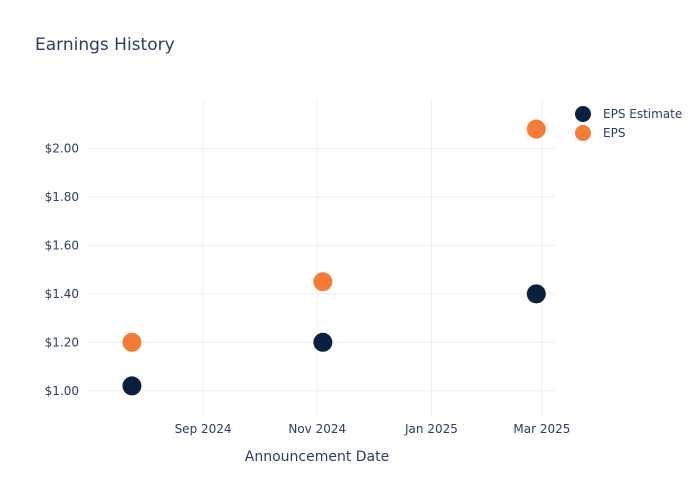 The height and width of the screenshot is (500, 700). Describe the element at coordinates (373, 429) in the screenshot. I see `x-axis-ticks: Sep 2024 Nov 2024 Jan 2025 Mar 2025` at that location.